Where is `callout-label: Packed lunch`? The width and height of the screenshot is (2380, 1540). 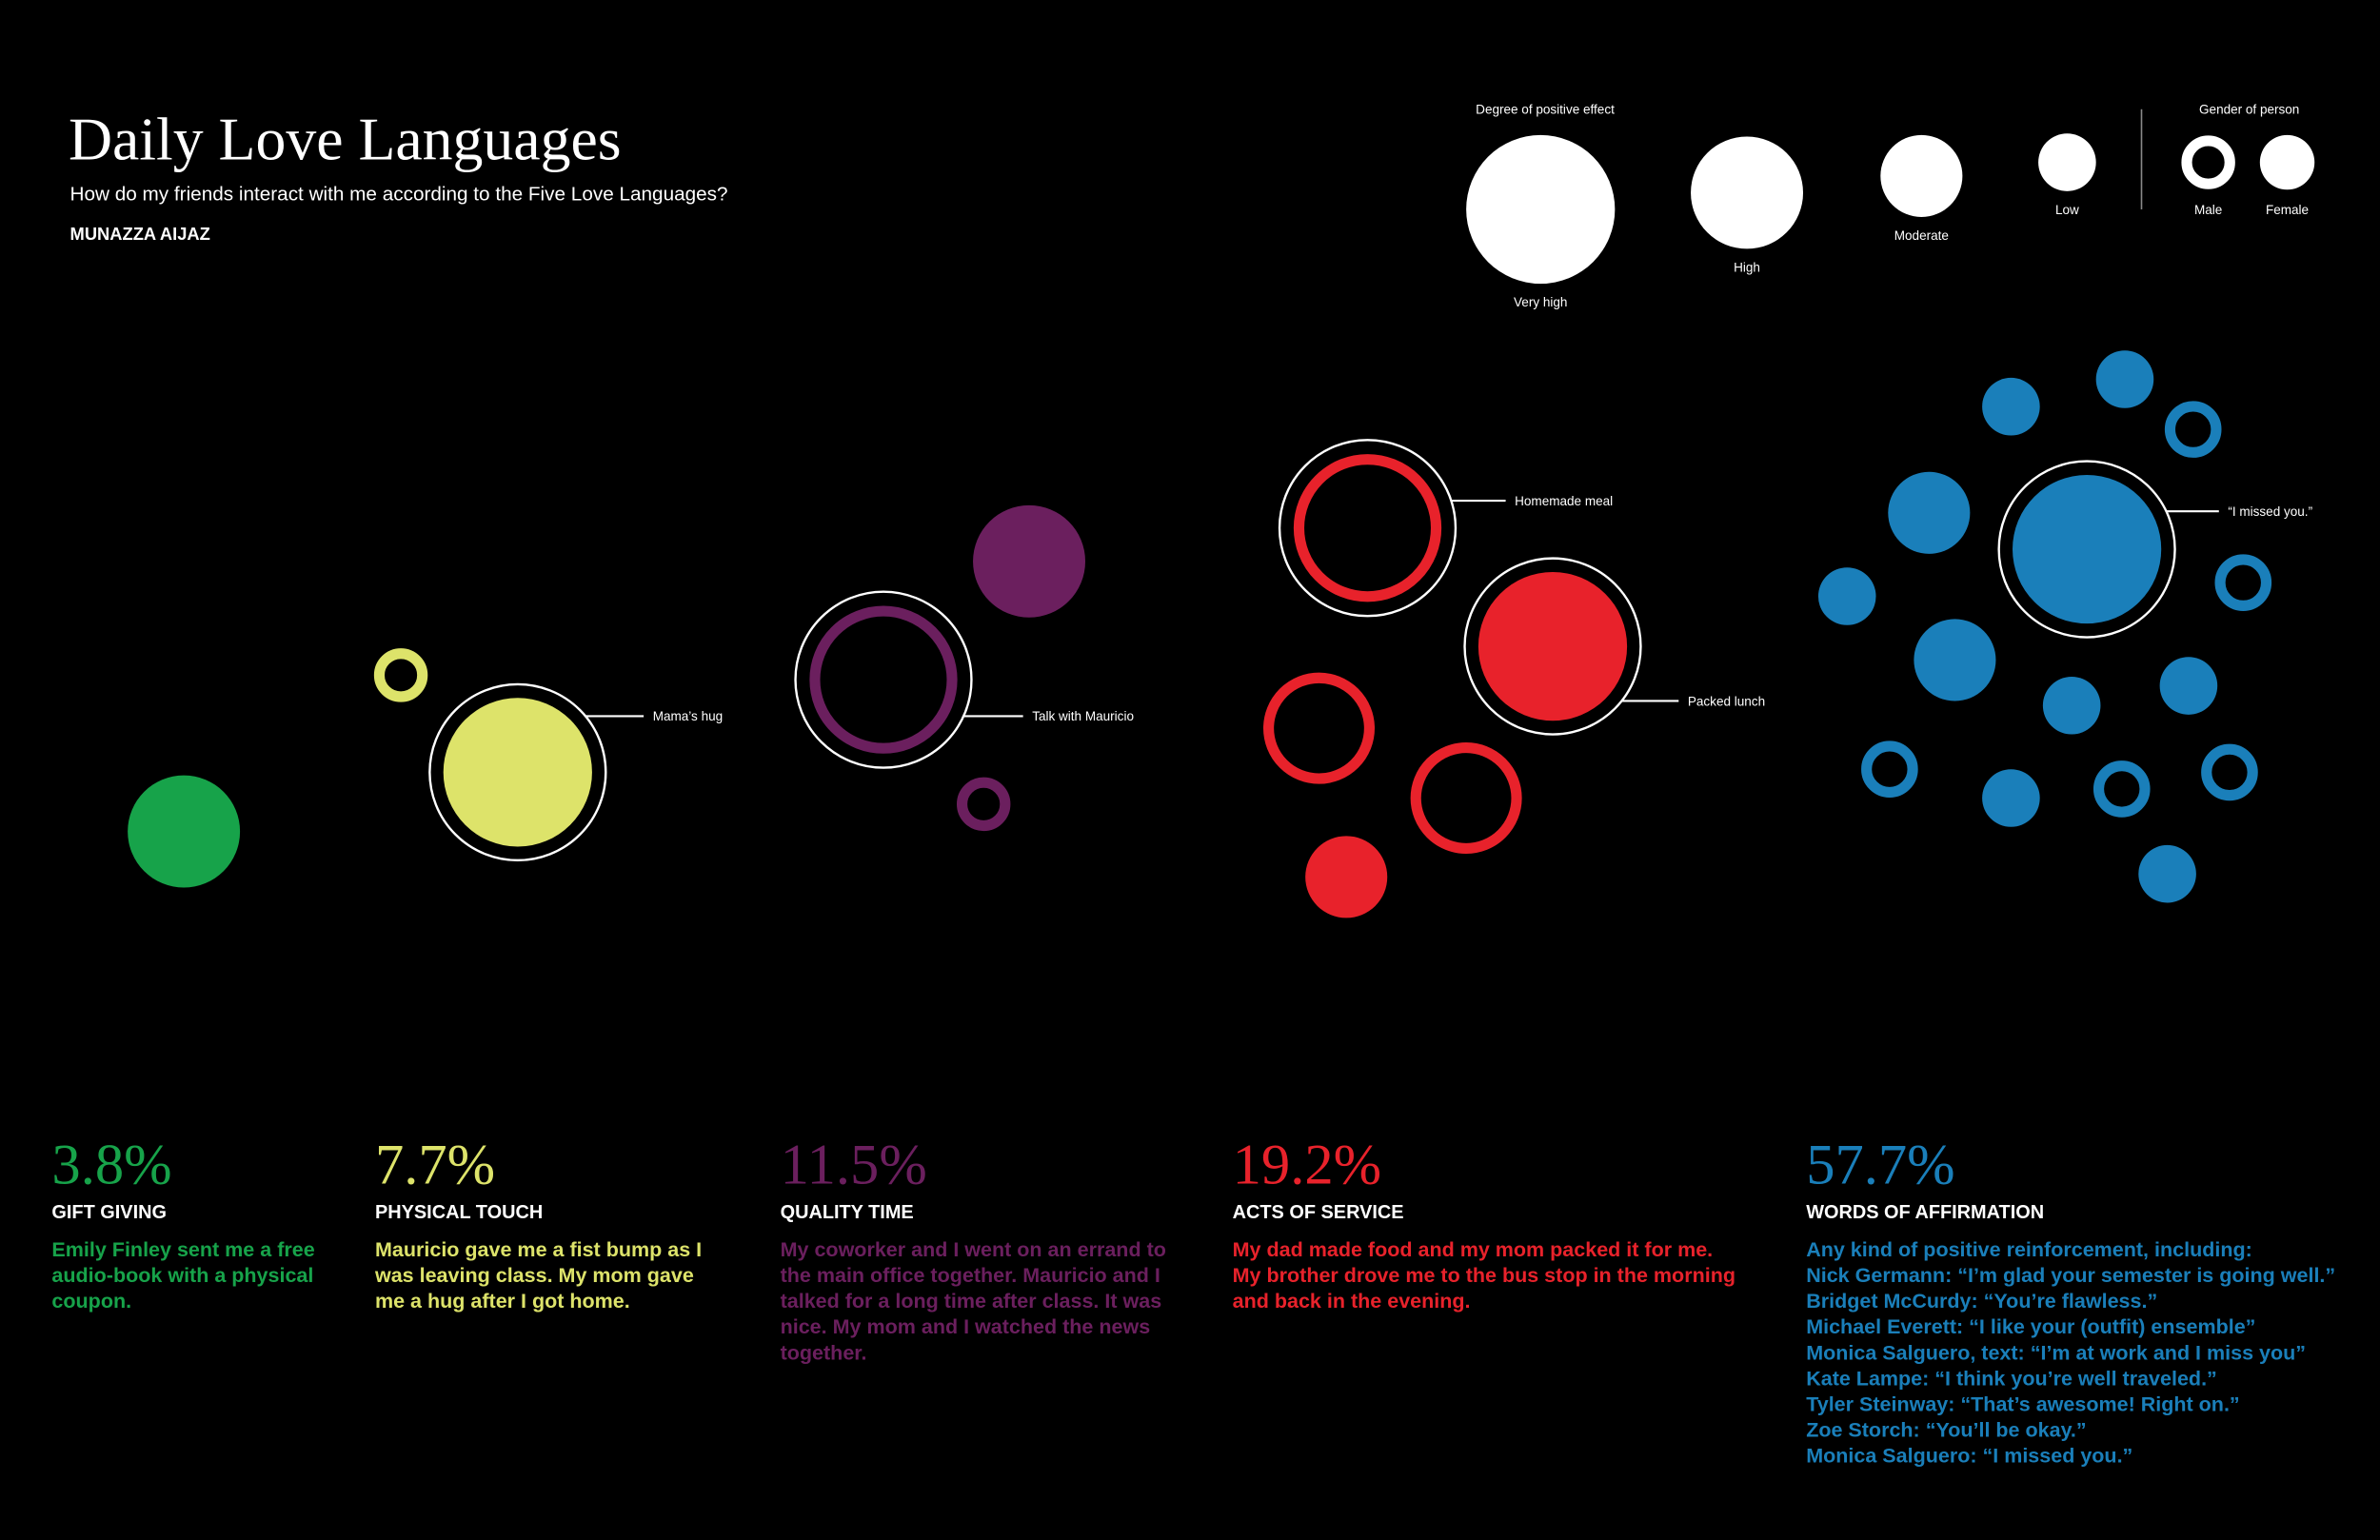
callout-label: Packed lunch is located at coordinates (1726, 701).